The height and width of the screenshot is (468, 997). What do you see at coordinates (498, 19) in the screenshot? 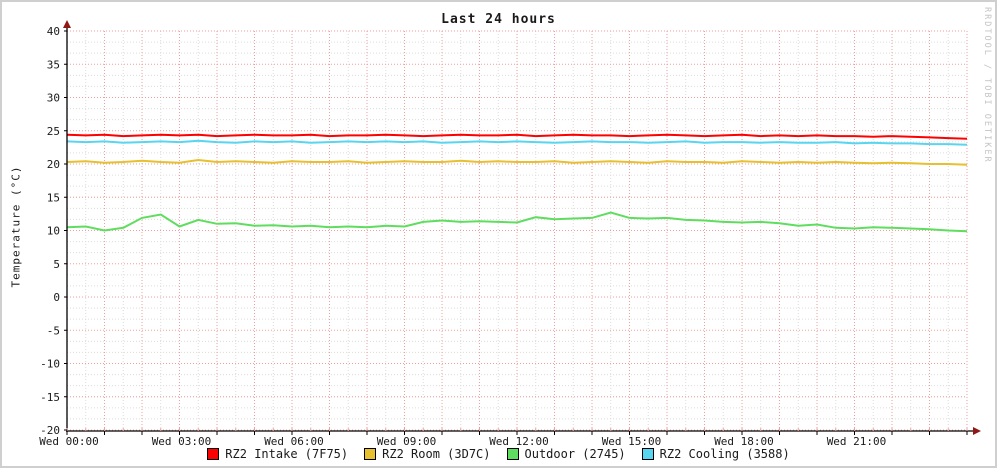
I see `chart-title: Last 24 hours` at bounding box center [498, 19].